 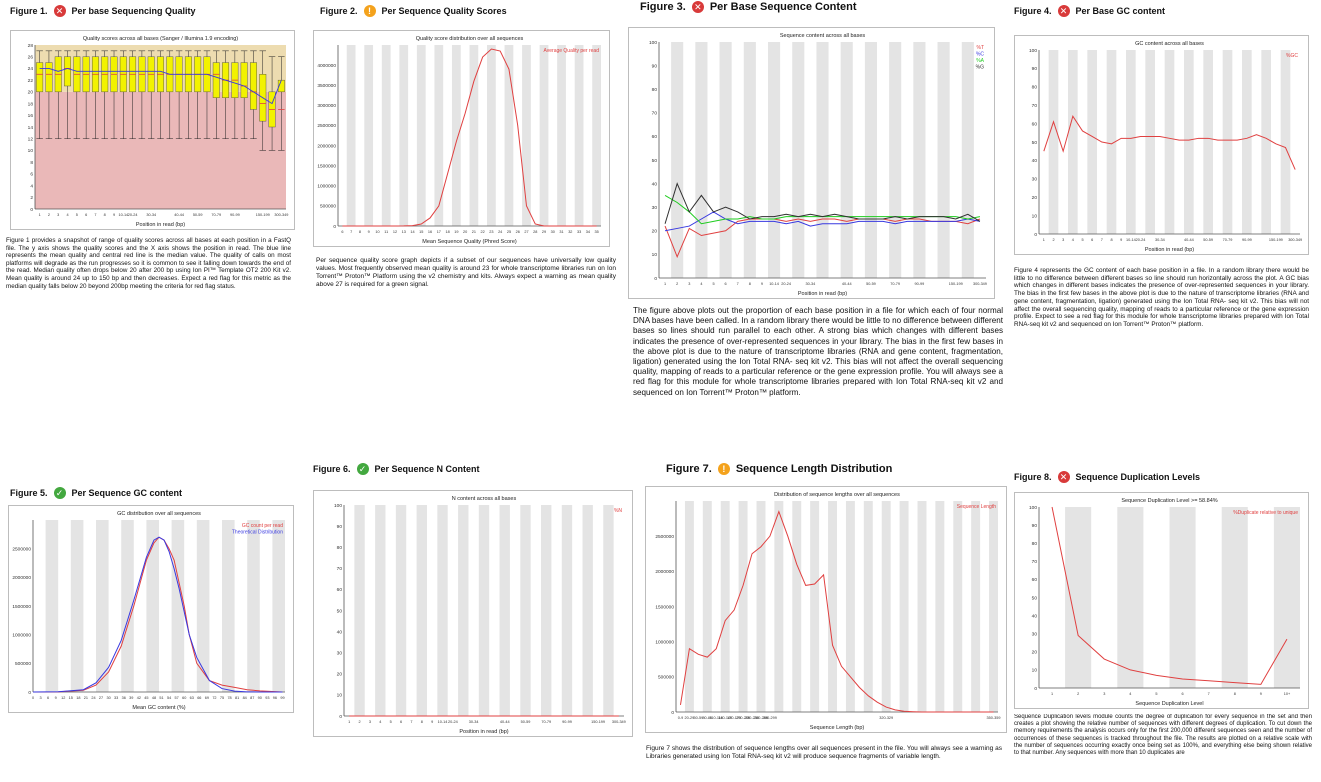 What do you see at coordinates (127, 493) in the screenshot?
I see `figure-5-title: Per Sequence GC content` at bounding box center [127, 493].